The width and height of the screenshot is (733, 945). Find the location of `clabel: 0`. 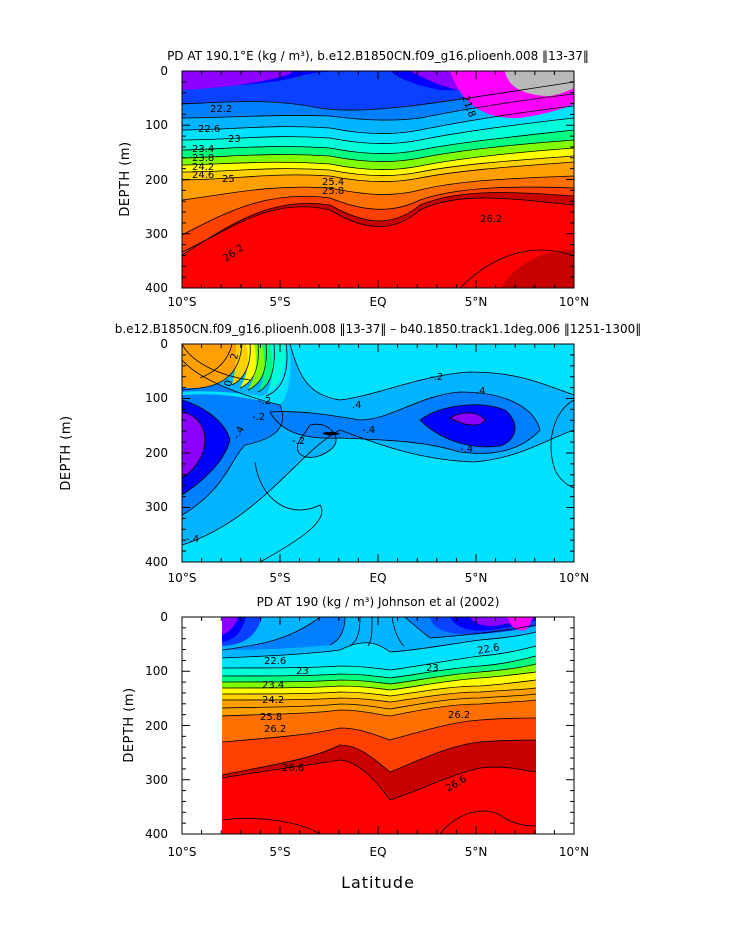

clabel: 0 is located at coordinates (229, 383).